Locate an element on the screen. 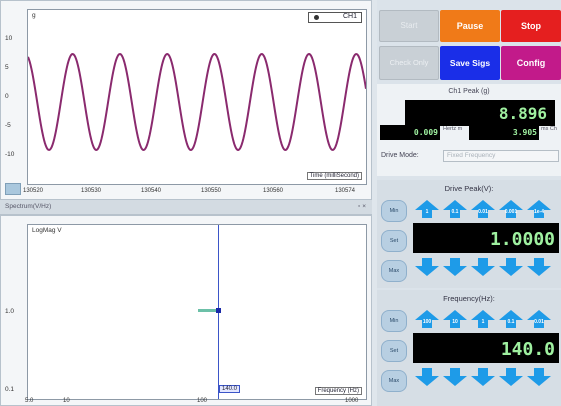 The width and height of the screenshot is (561, 406). x-tick: 130574 is located at coordinates (345, 191).